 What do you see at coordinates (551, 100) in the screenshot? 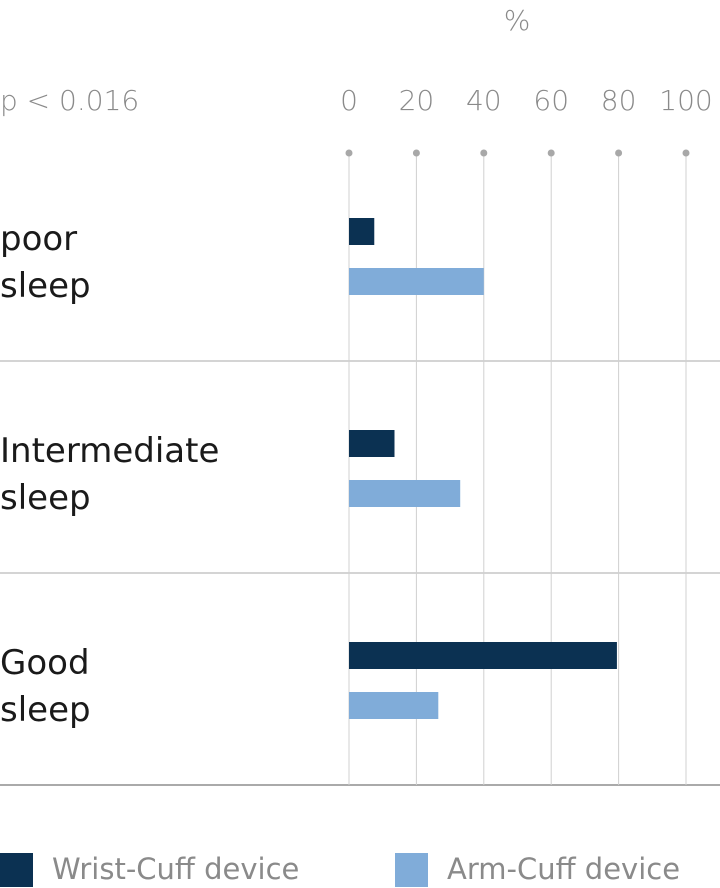
I see `x-tick-label: 60` at bounding box center [551, 100].